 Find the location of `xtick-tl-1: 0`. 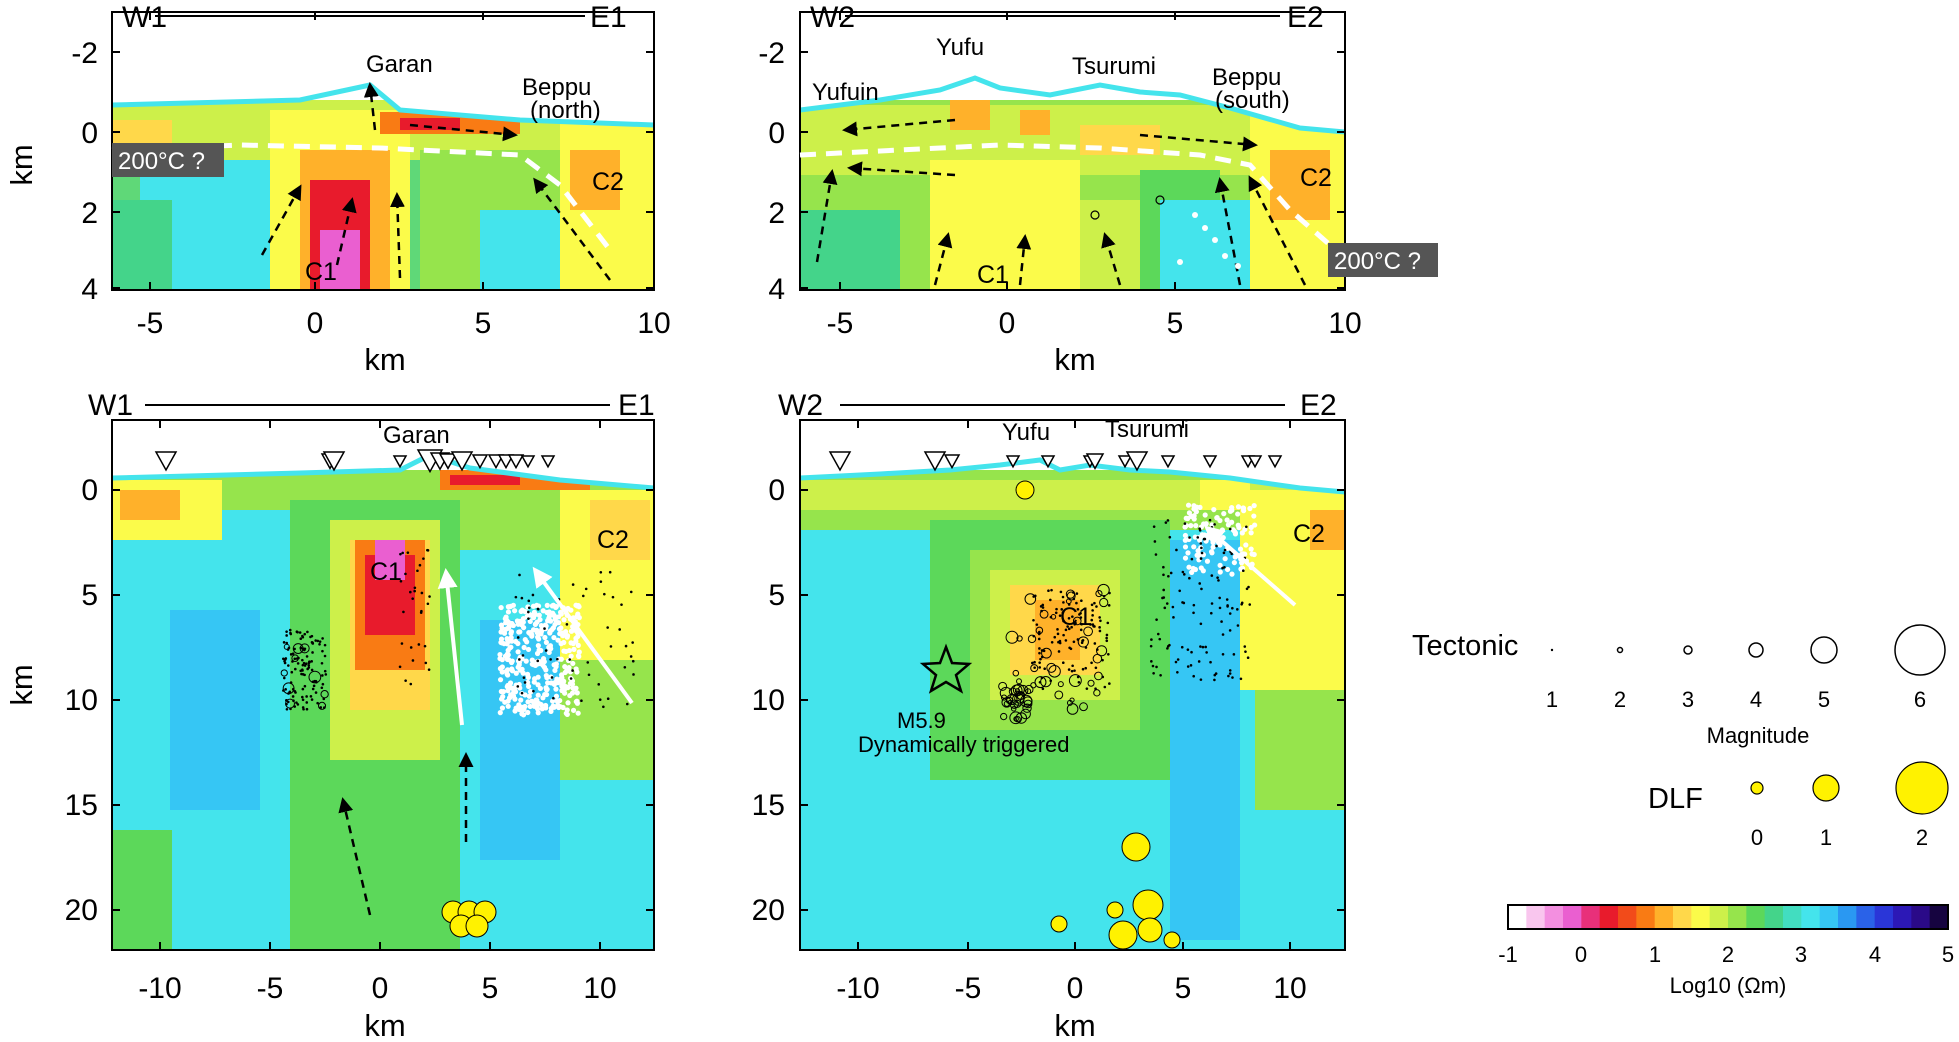

xtick-tl-1: 0 is located at coordinates (315, 323).